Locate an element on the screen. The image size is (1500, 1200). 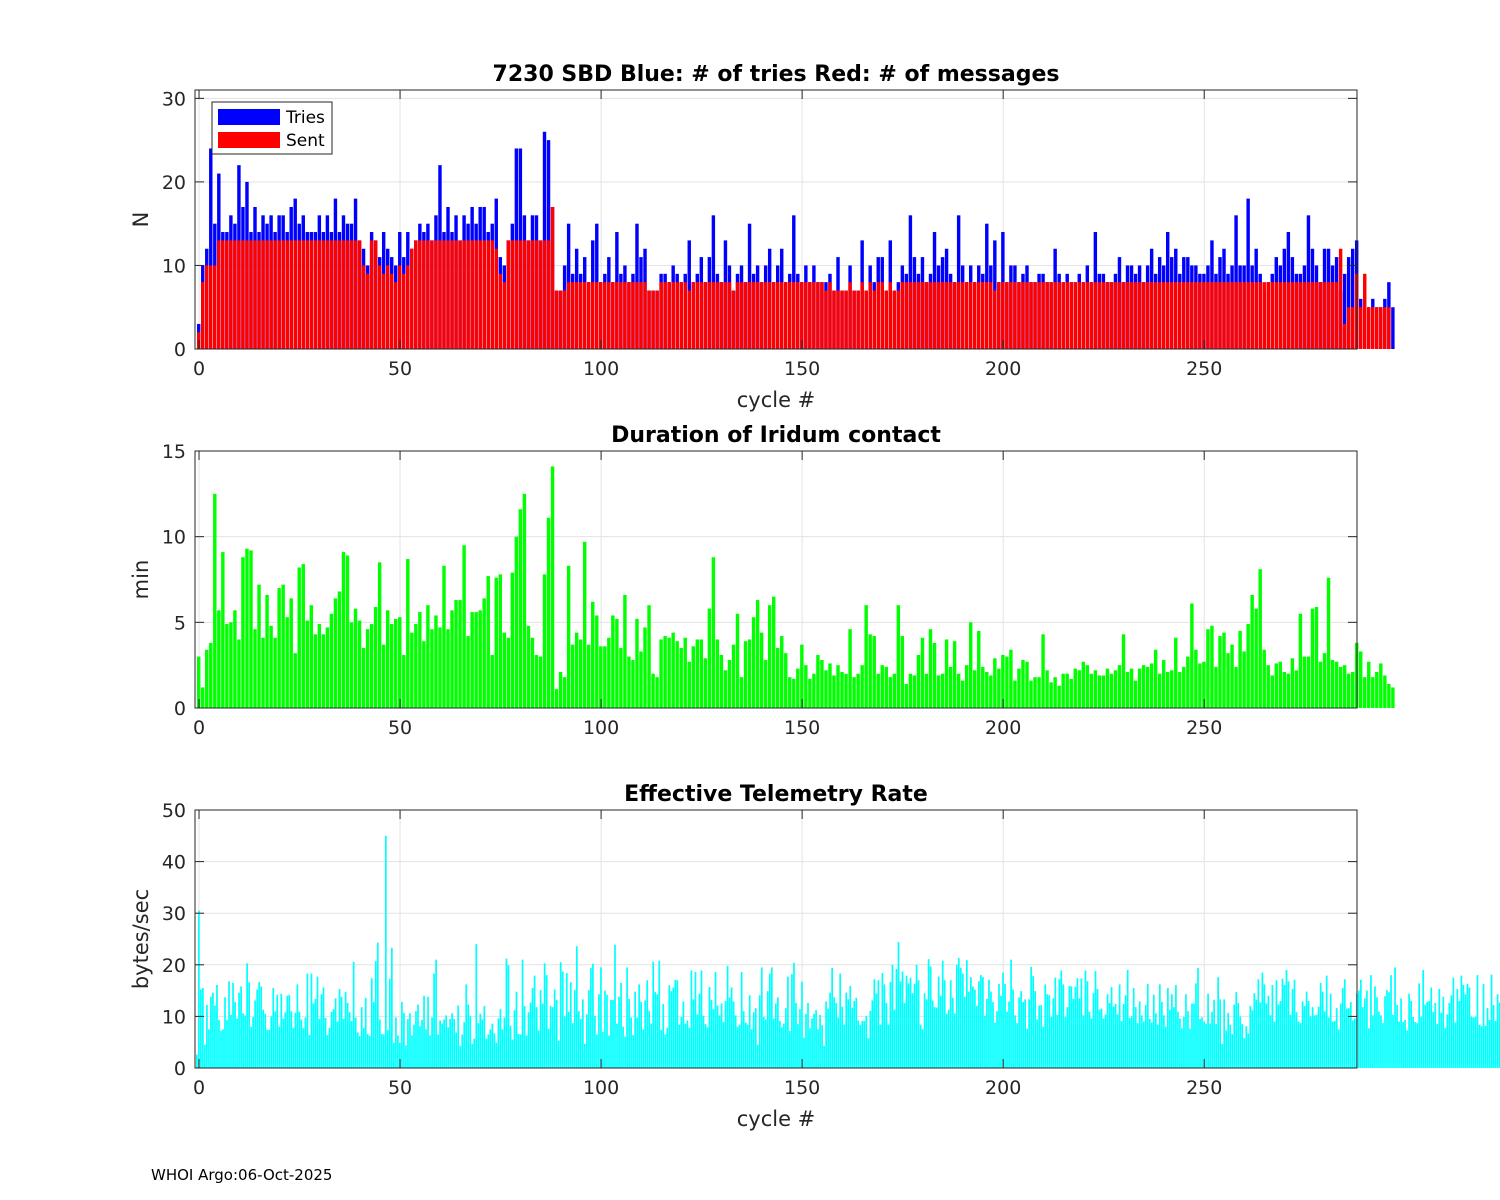
x-tick-label: 50 is located at coordinates (400, 369).